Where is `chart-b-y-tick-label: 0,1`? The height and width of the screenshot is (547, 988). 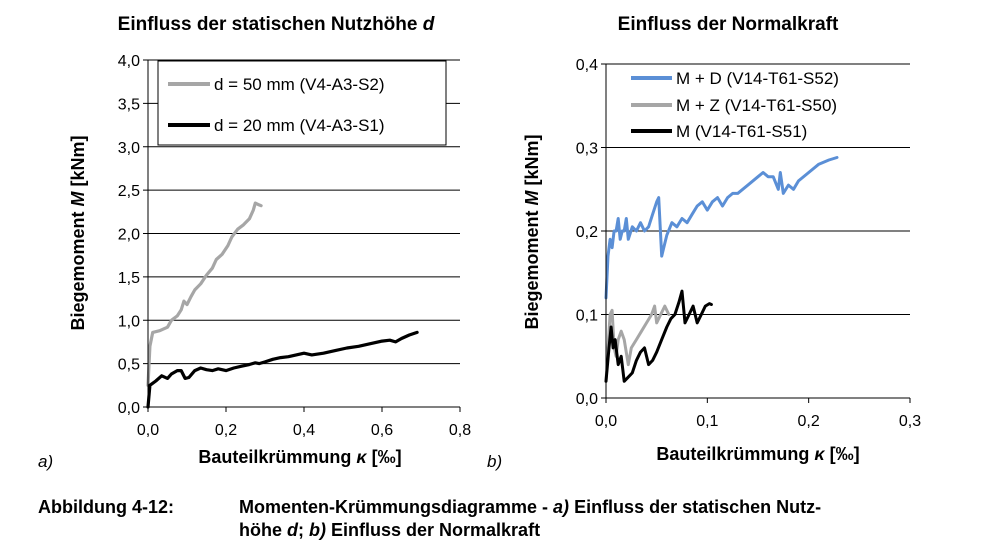 chart-b-y-tick-label: 0,1 is located at coordinates (587, 316).